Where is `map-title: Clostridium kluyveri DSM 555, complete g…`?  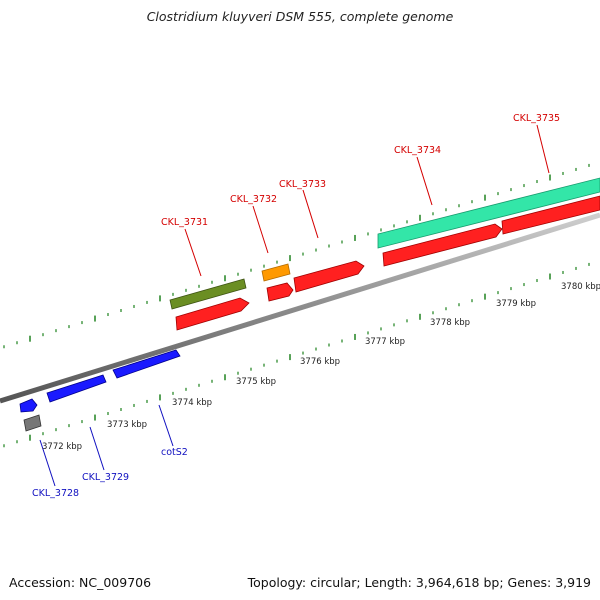
map-title: Clostridium kluyveri DSM 555, complete g… is located at coordinates (300, 16).